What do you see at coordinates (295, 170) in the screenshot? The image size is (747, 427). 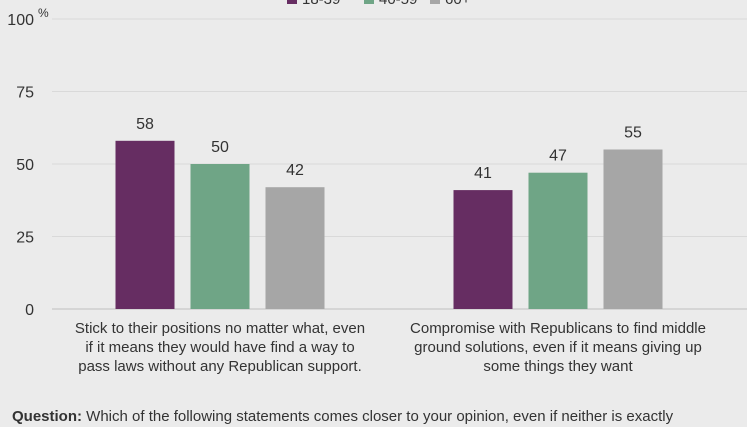 I see `data-label: 42` at bounding box center [295, 170].